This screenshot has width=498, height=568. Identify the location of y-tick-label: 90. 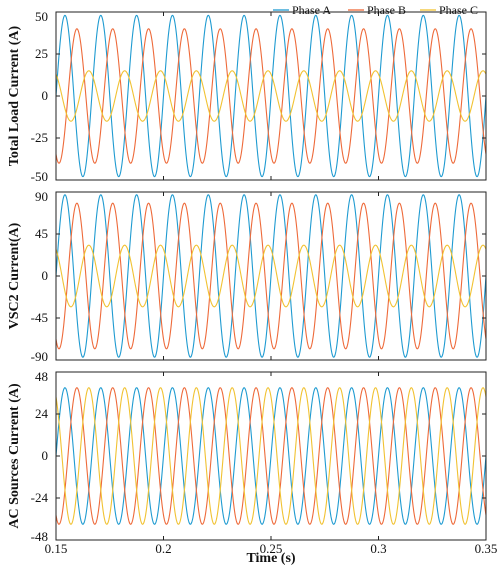
(41, 196).